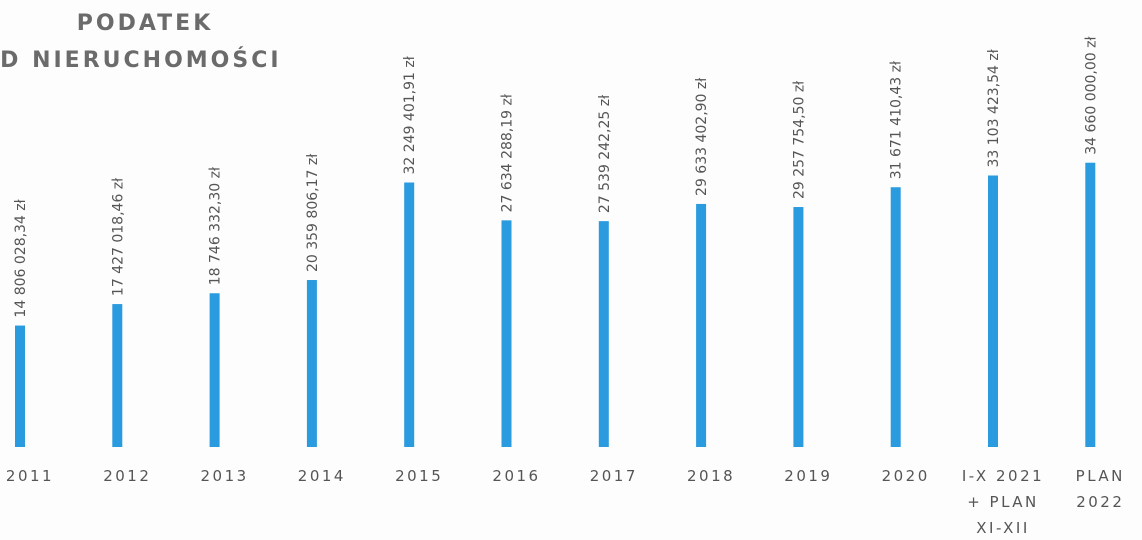 The width and height of the screenshot is (1142, 540). Describe the element at coordinates (808, 476) in the screenshot. I see `x-tick-label: 2019` at that location.